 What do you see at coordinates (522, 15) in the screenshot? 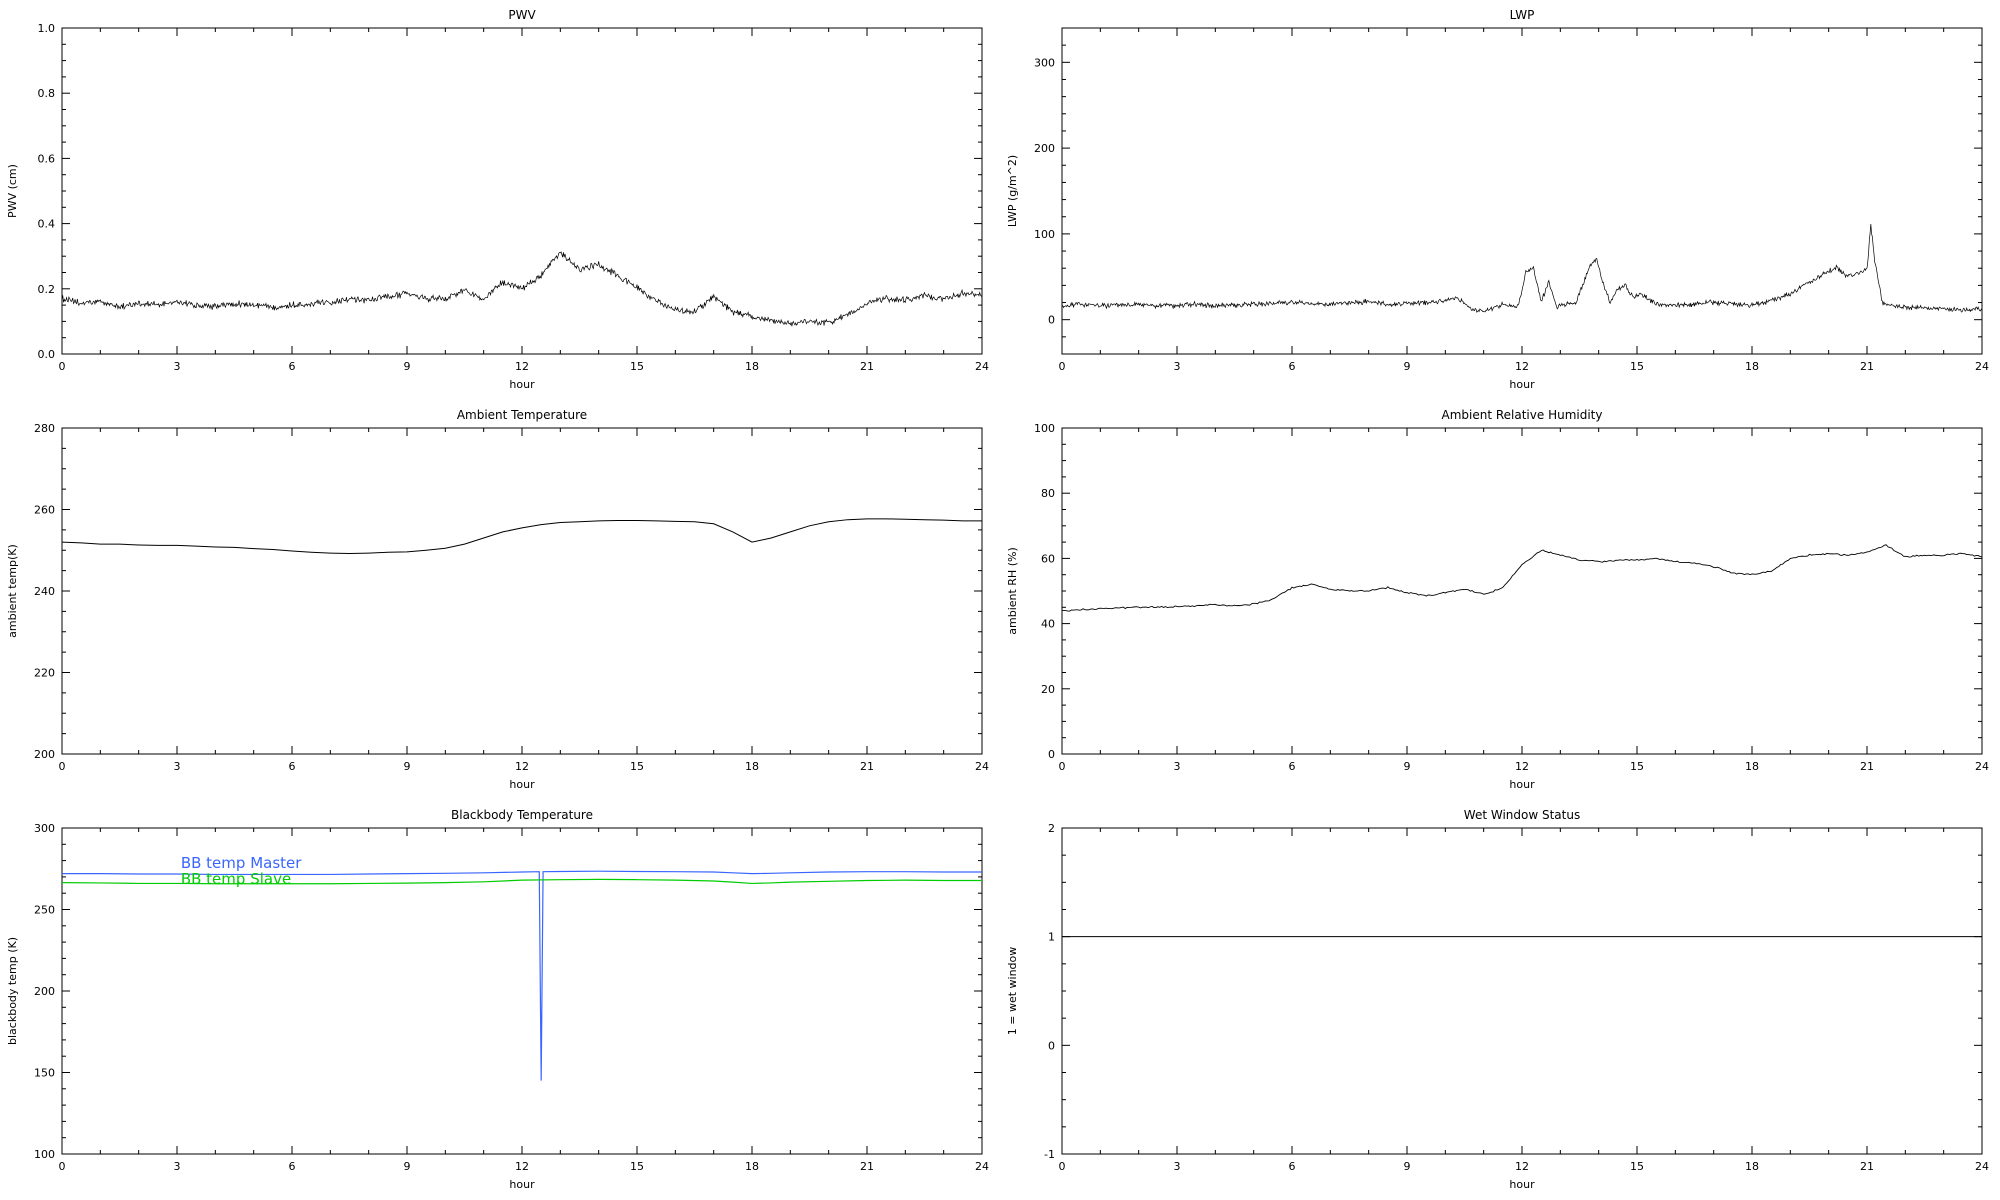
I see `svg-text: PWV` at bounding box center [522, 15].